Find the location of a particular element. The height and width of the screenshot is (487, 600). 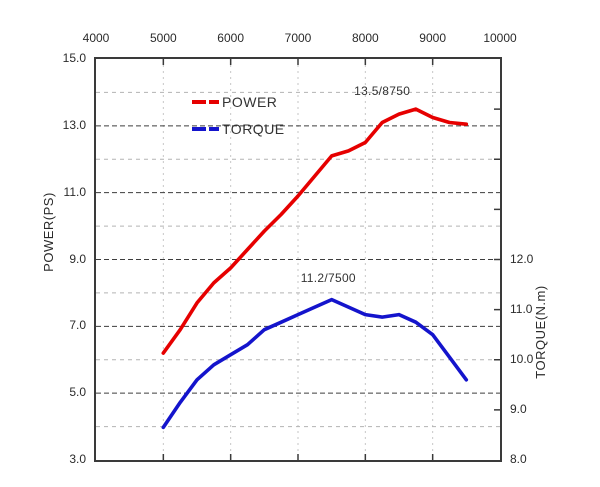

x-axis-tick-label: 8000 is located at coordinates (365, 38).